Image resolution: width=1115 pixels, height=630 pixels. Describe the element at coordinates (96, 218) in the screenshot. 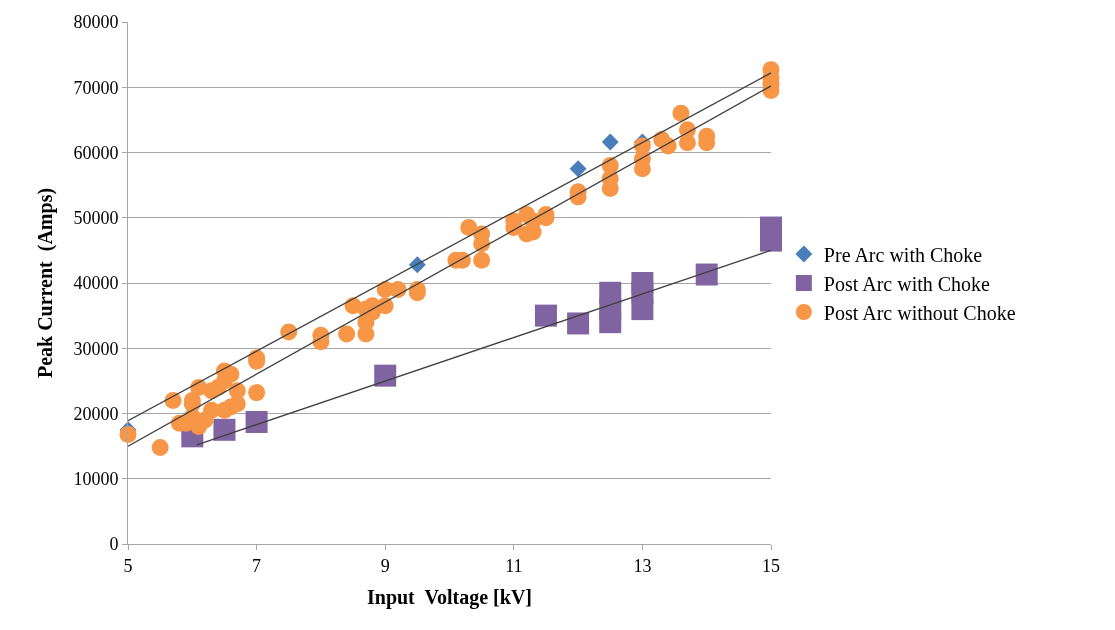

I see `y-tick-label: 50000` at that location.